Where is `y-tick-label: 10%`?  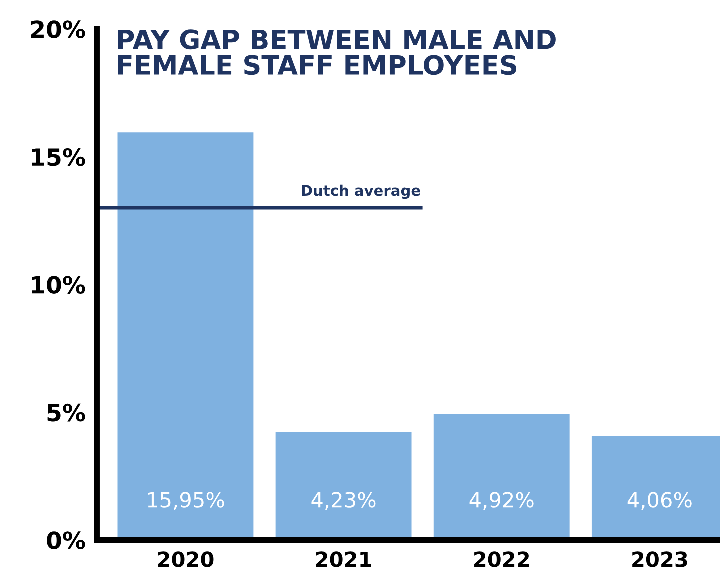 y-tick-label: 10% is located at coordinates (59, 285).